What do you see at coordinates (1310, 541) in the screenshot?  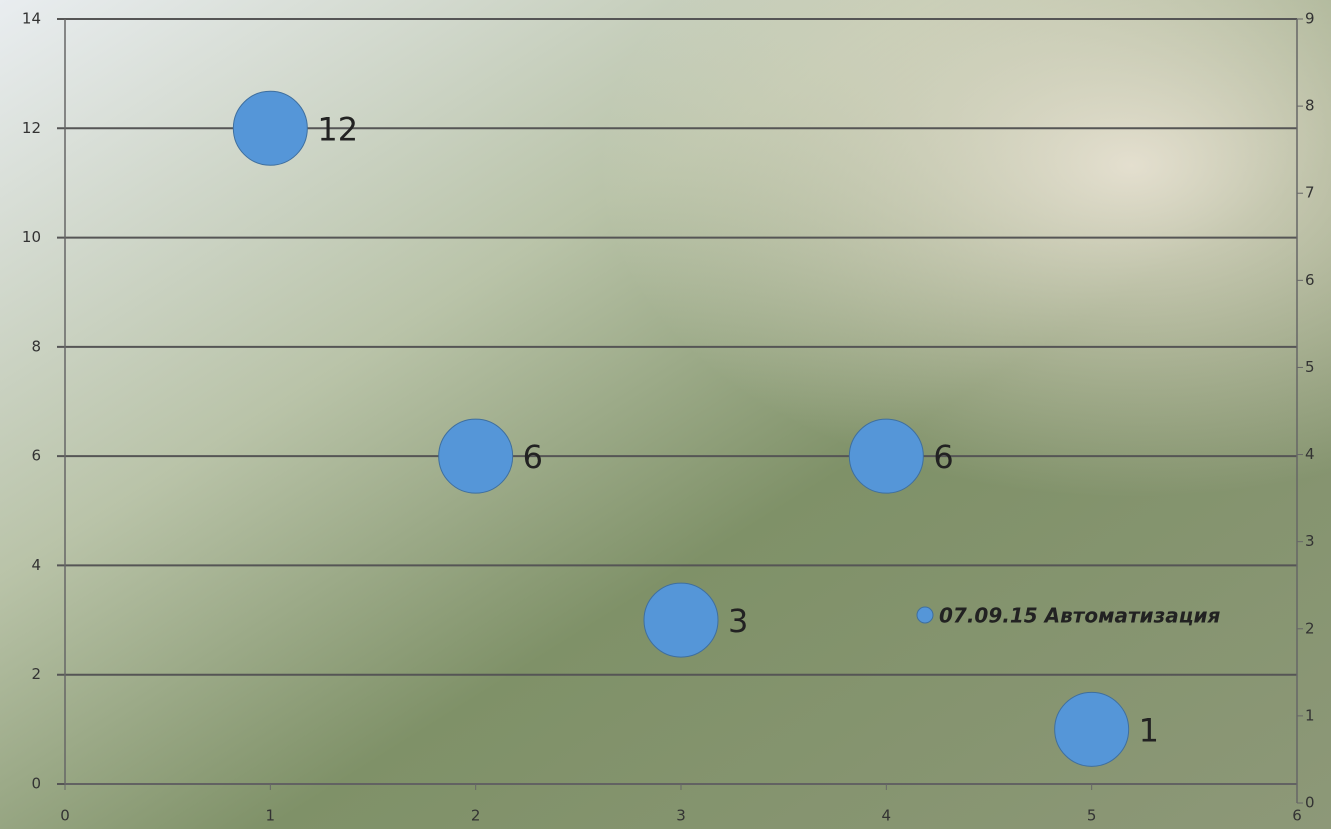 I see `y2-tick-label: 3` at bounding box center [1310, 541].